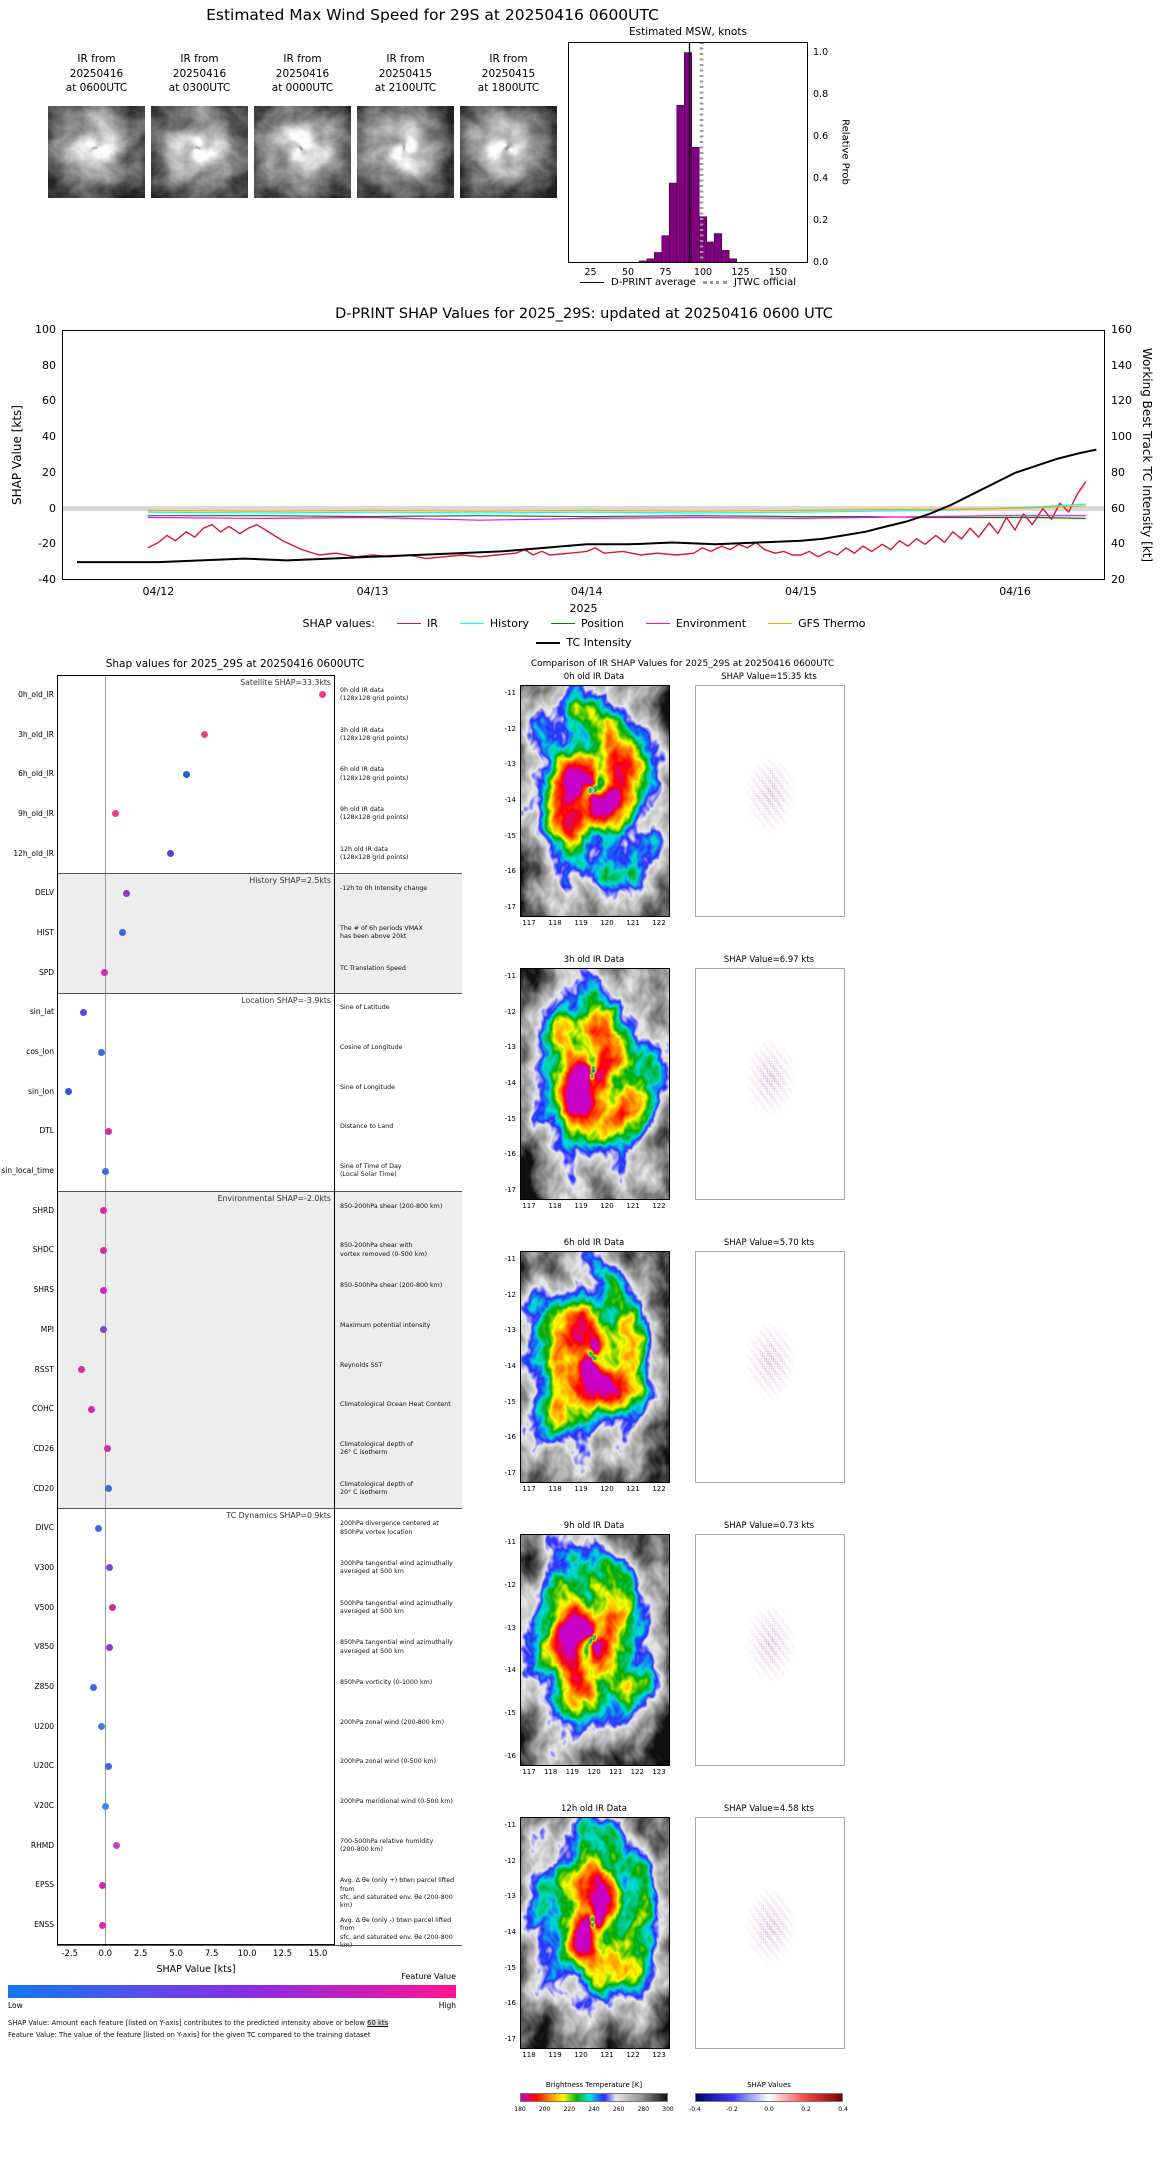 This screenshot has width=1168, height=2158. Describe the element at coordinates (770, 1933) in the screenshot. I see `shap-map-image` at that location.